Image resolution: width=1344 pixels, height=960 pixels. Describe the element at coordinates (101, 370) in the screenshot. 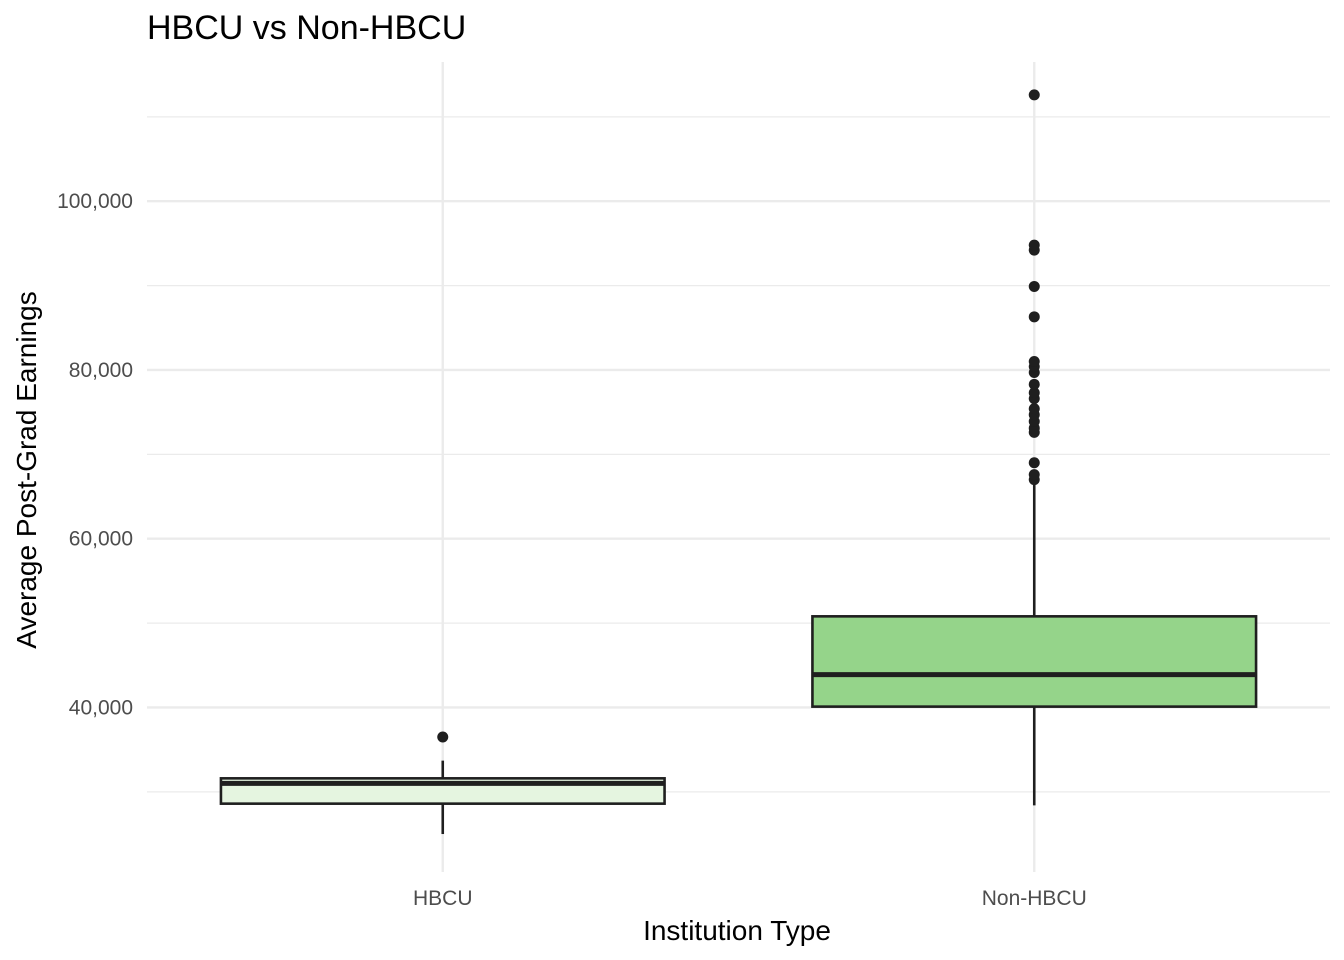

I see `y-tick-label: 80,000` at that location.